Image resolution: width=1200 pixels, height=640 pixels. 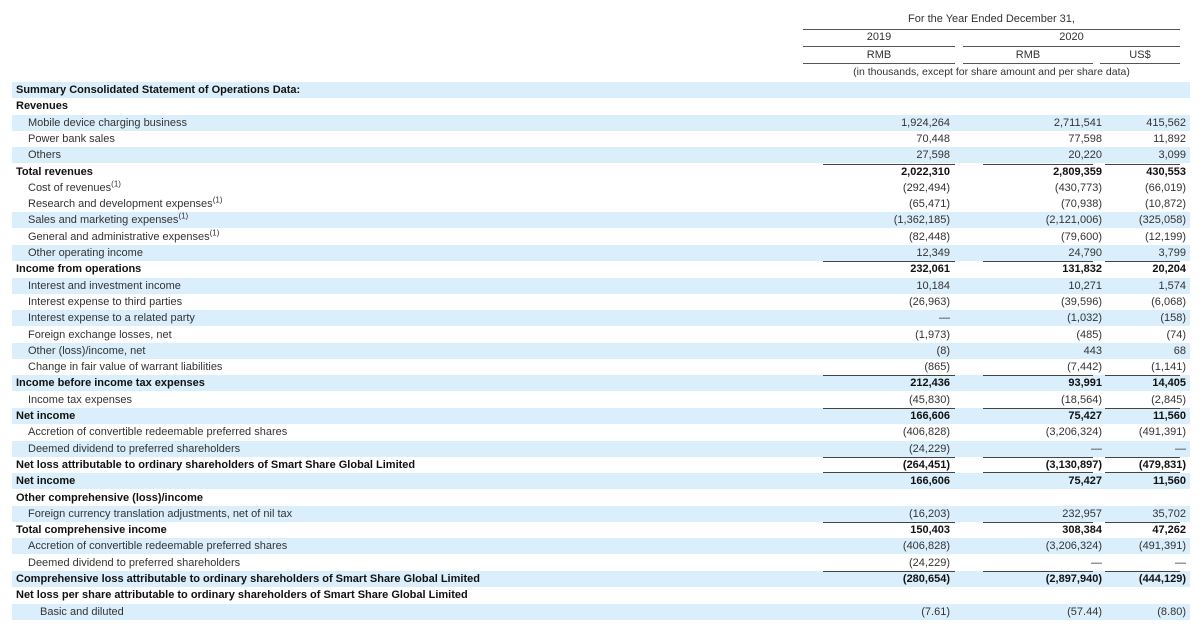 What do you see at coordinates (45, 416) in the screenshot?
I see `row-label: Net income` at bounding box center [45, 416].